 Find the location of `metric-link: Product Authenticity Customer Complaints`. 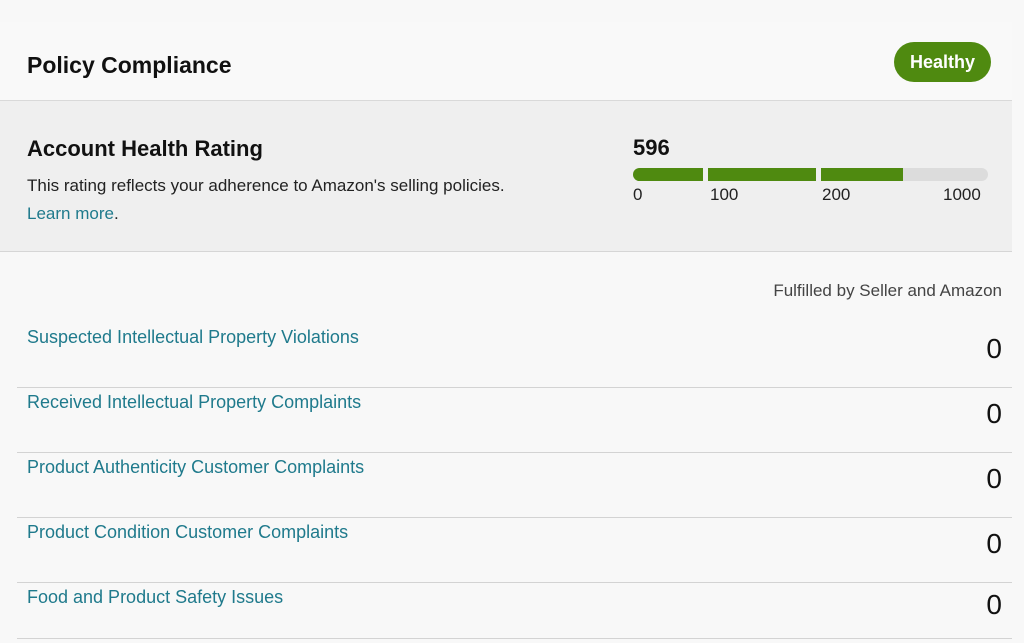

metric-link: Product Authenticity Customer Complaints is located at coordinates (196, 467).